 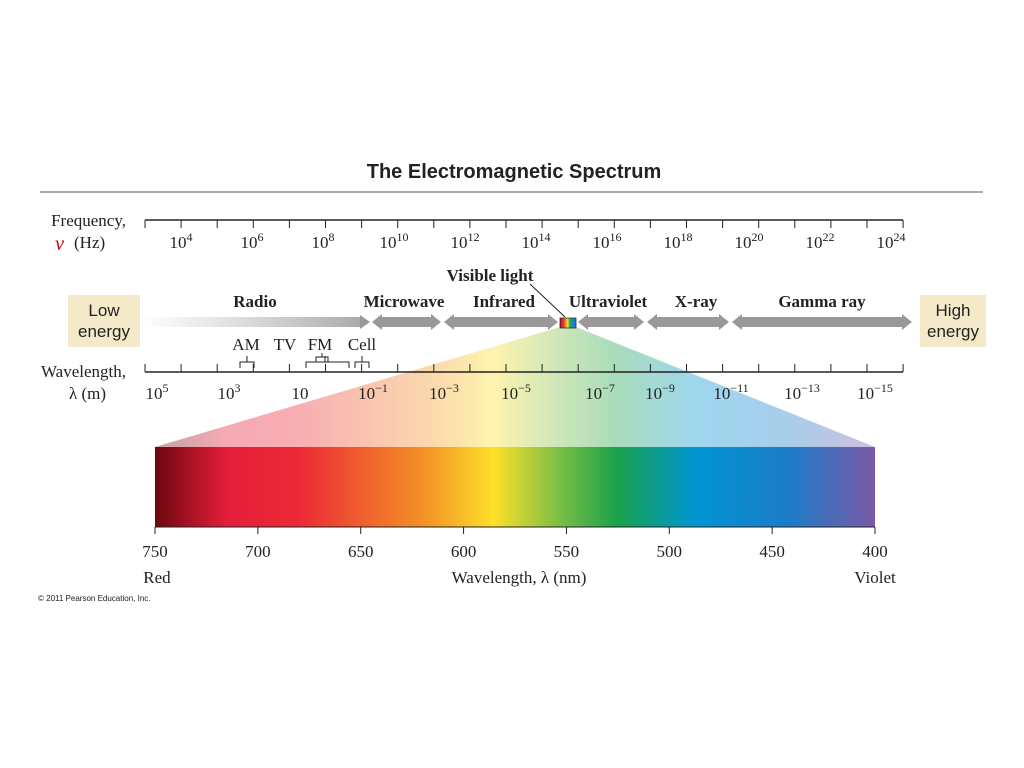 I want to click on copyright: © 2011 Pearson Education, Inc., so click(x=94, y=598).